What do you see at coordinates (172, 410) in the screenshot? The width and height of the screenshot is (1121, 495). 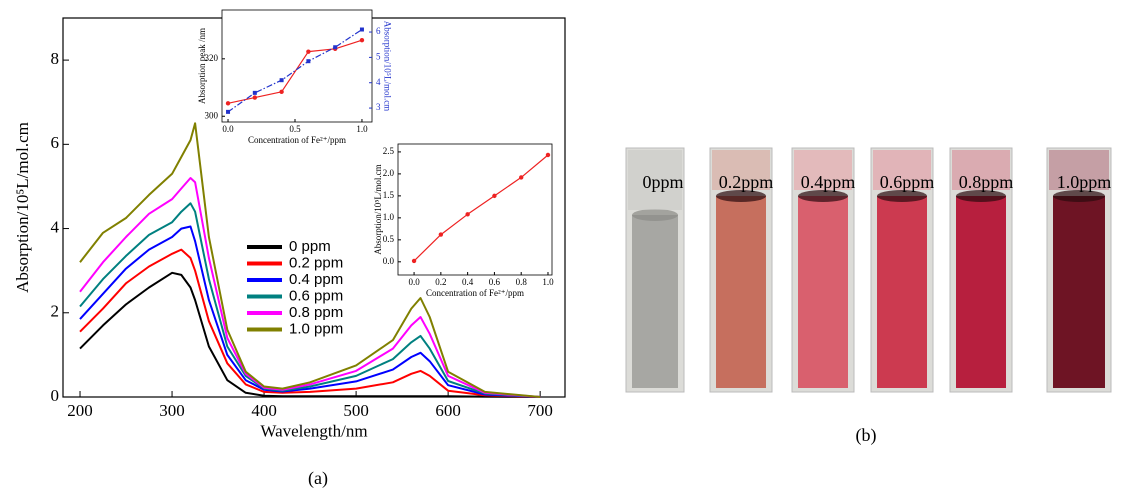 I see `x-tick-label: 300` at bounding box center [172, 410].